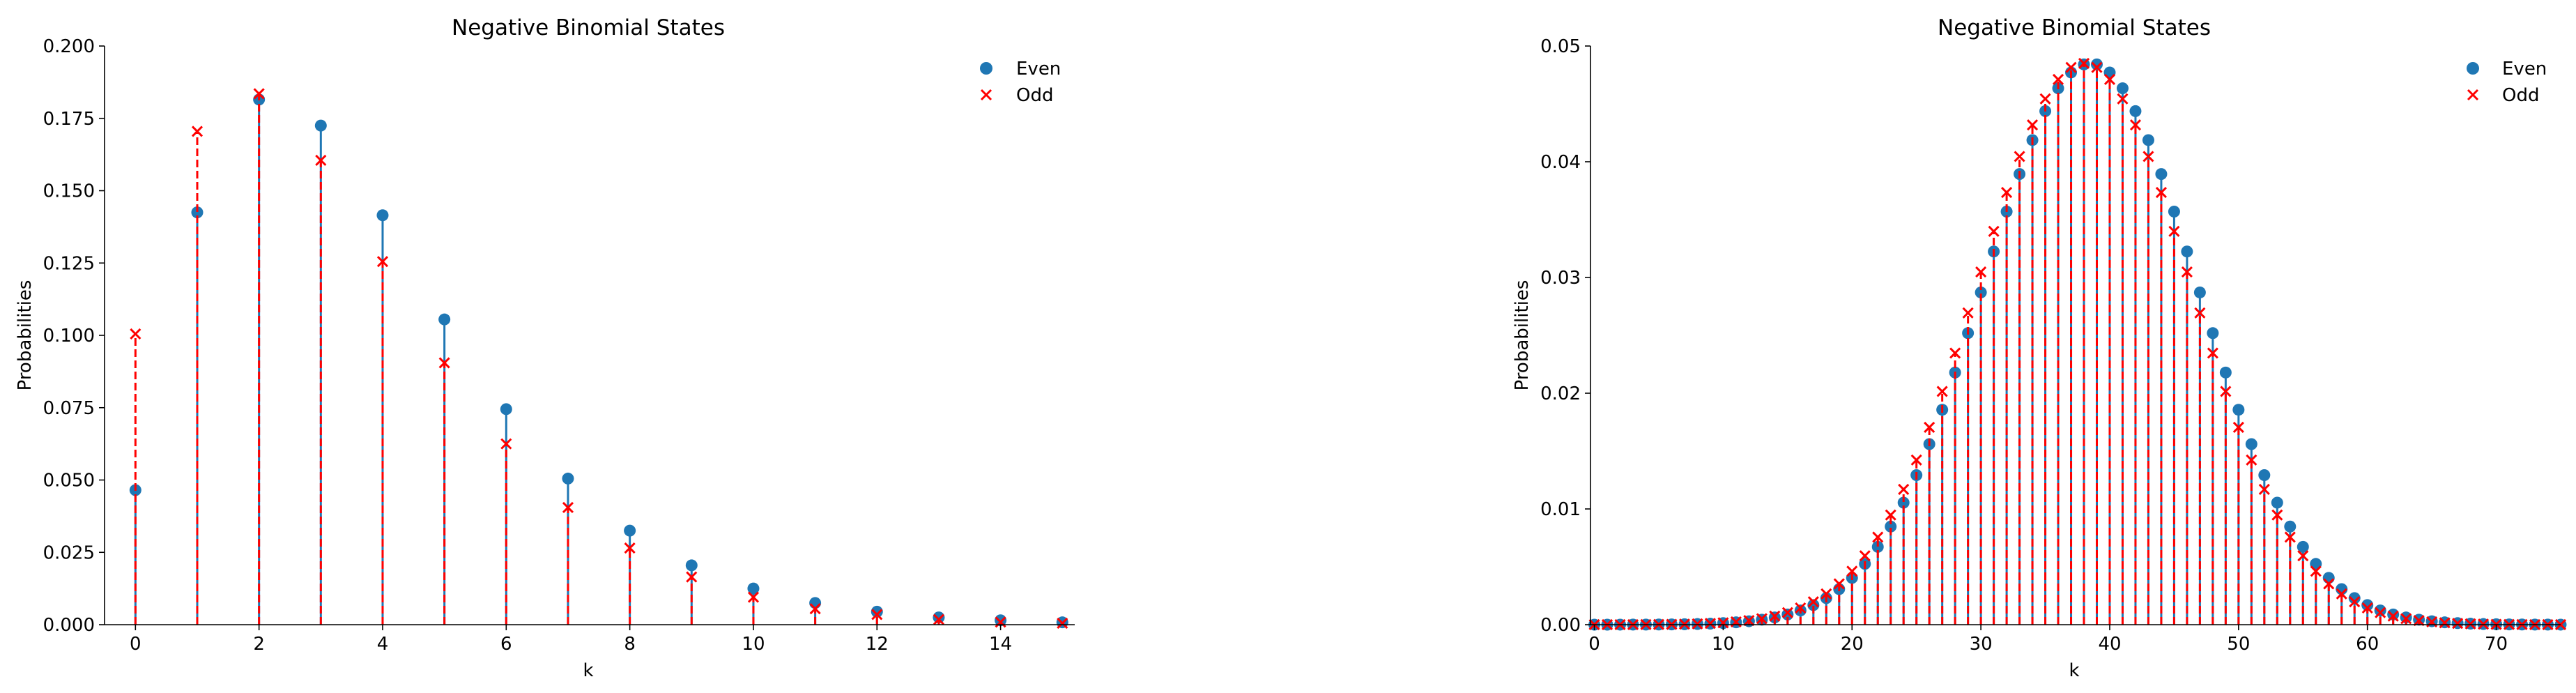 The height and width of the screenshot is (693, 2576). What do you see at coordinates (2473, 68) in the screenshot?
I see `right-legend-even-marker` at bounding box center [2473, 68].